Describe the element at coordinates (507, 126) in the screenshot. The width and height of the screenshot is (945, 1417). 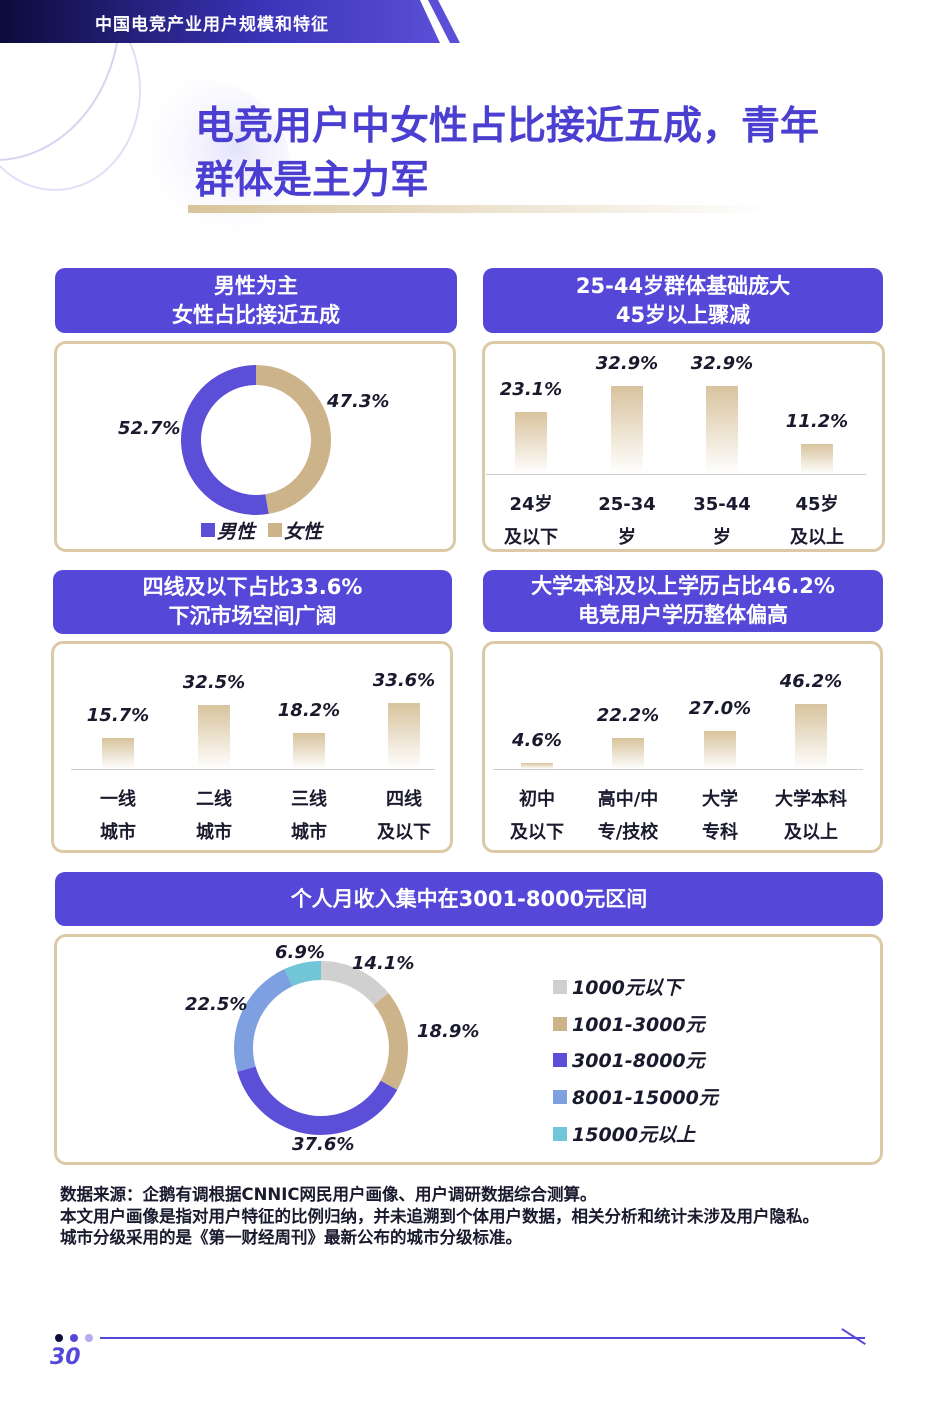
I see `title-line-1: 电竞用户中女性占比接近五成，青年` at that location.